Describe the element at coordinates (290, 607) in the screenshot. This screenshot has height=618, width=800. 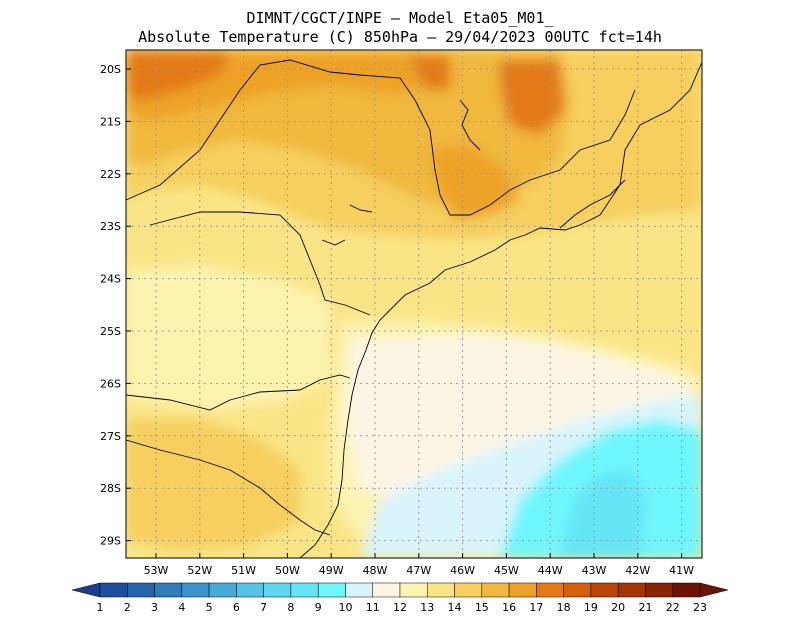
I see `colorbar-label: 8` at that location.